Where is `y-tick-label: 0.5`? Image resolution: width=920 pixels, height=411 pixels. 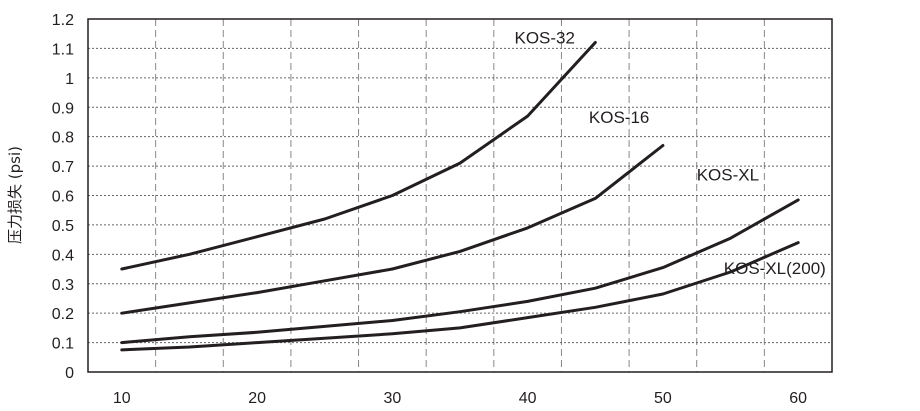 y-tick-label: 0.5 is located at coordinates (63, 226).